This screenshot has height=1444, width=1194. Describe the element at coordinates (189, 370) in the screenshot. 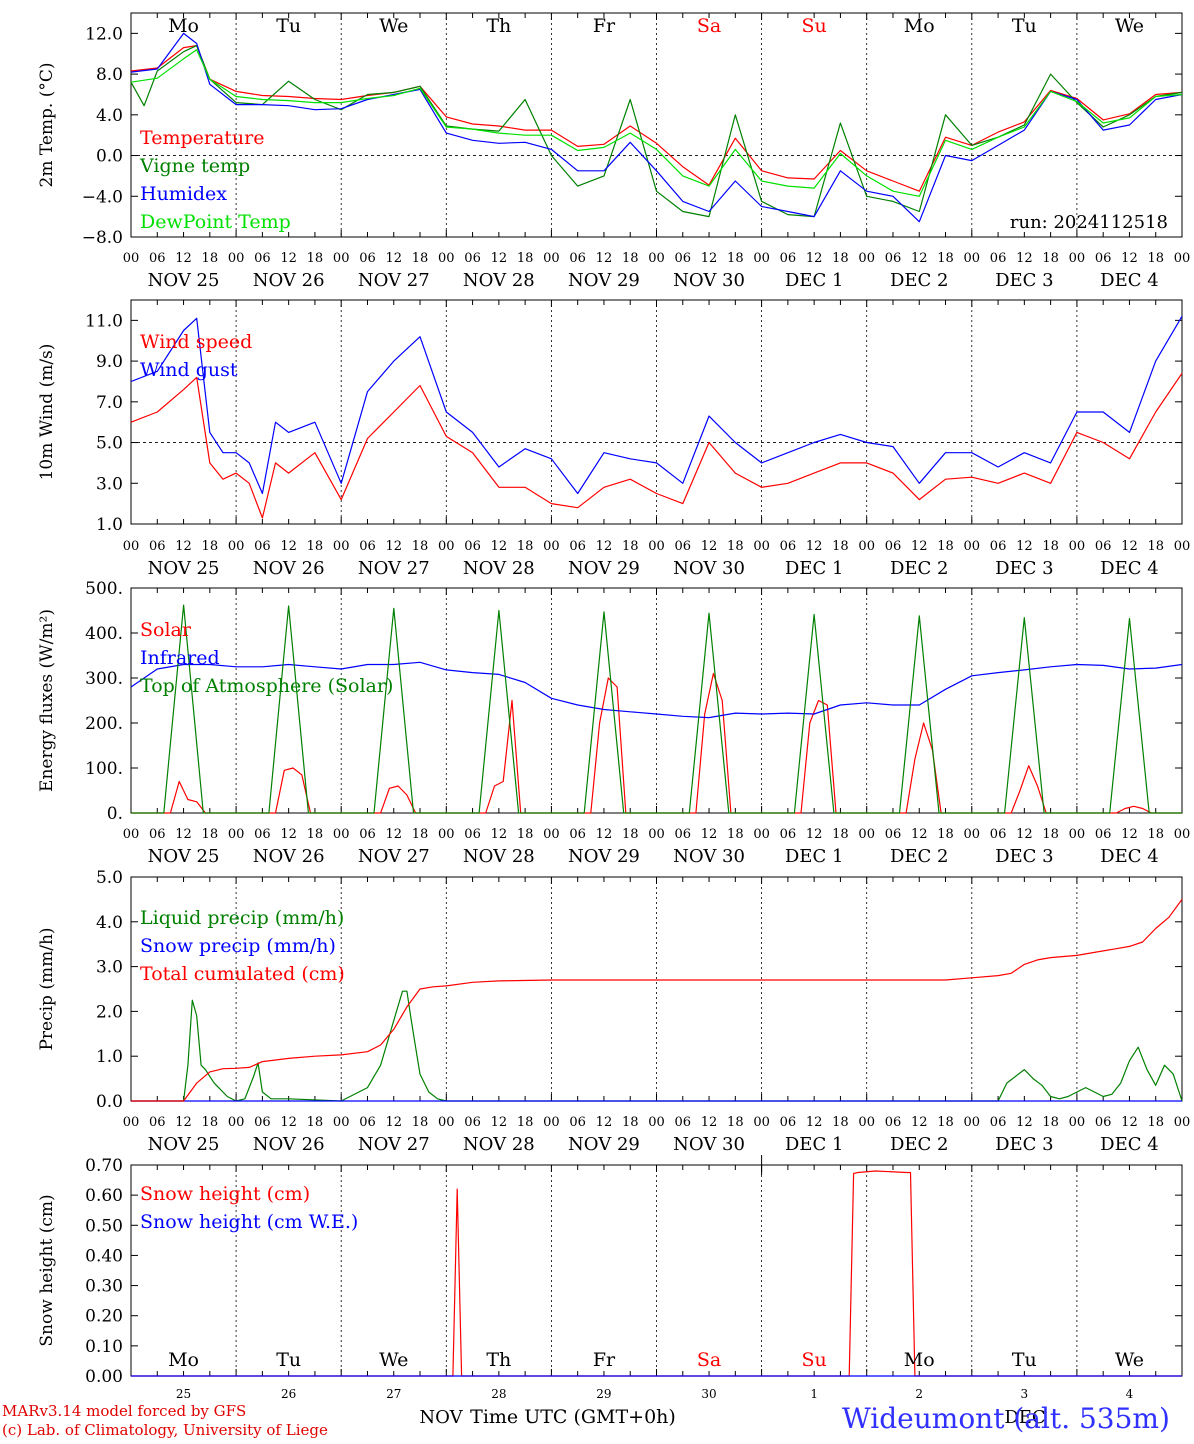

I see `legend-entry: Wind gust` at that location.